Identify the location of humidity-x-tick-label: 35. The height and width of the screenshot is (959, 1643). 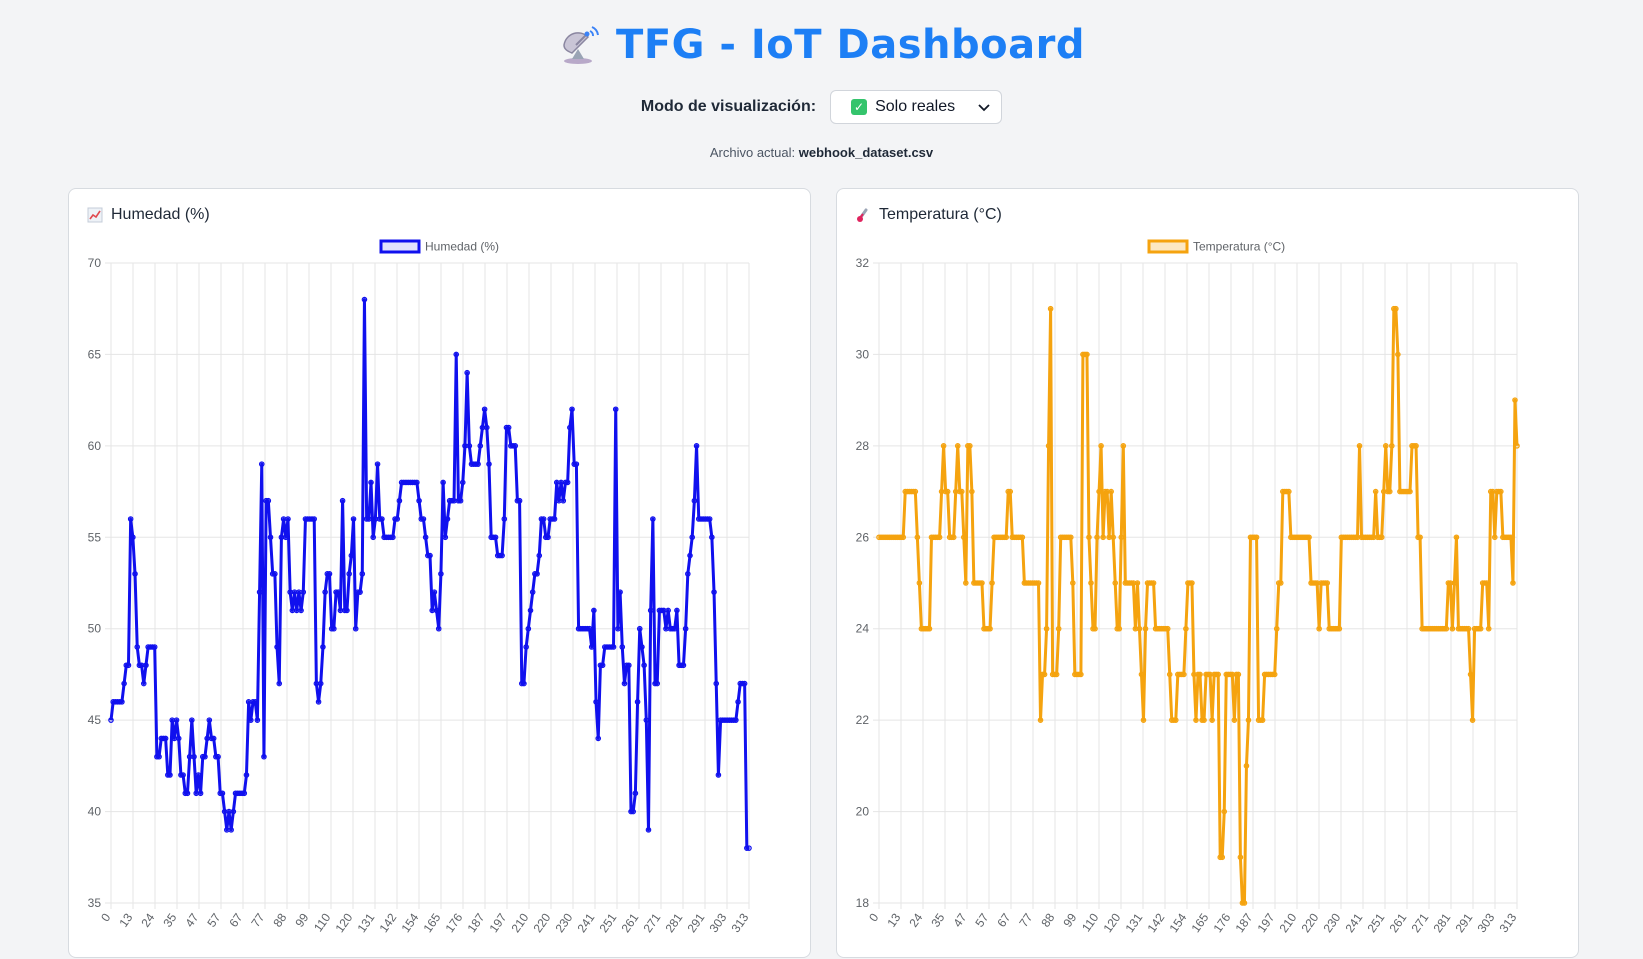
(169, 919).